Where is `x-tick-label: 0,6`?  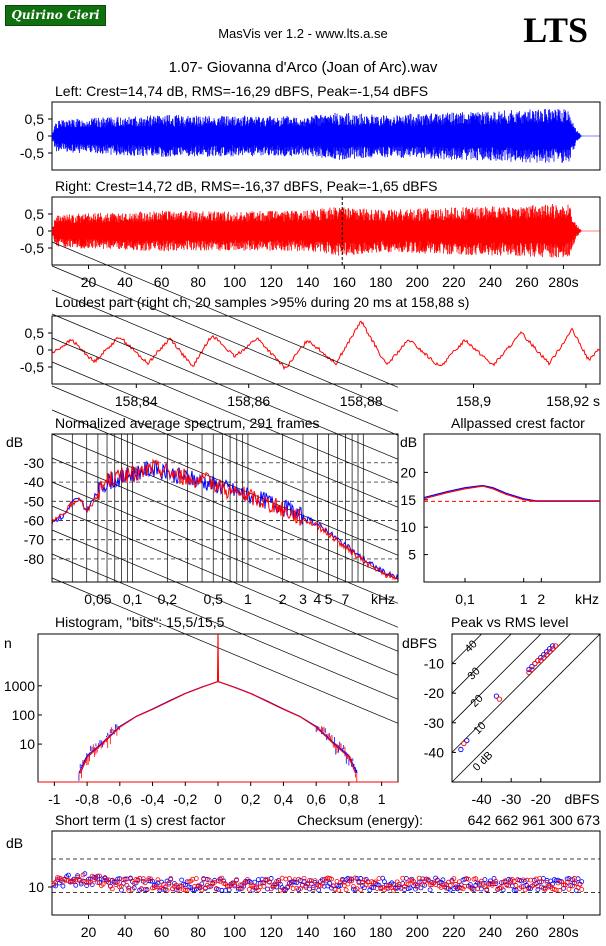
x-tick-label: 0,6 is located at coordinates (316, 799).